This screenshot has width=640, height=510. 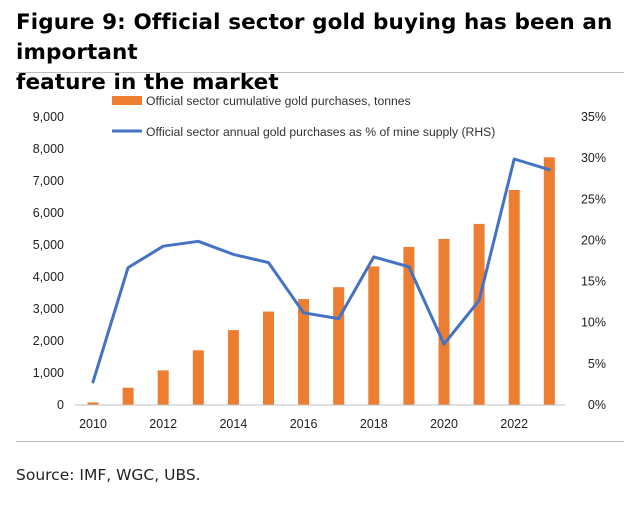 What do you see at coordinates (48, 181) in the screenshot?
I see `y-tick-label: 7,000` at bounding box center [48, 181].